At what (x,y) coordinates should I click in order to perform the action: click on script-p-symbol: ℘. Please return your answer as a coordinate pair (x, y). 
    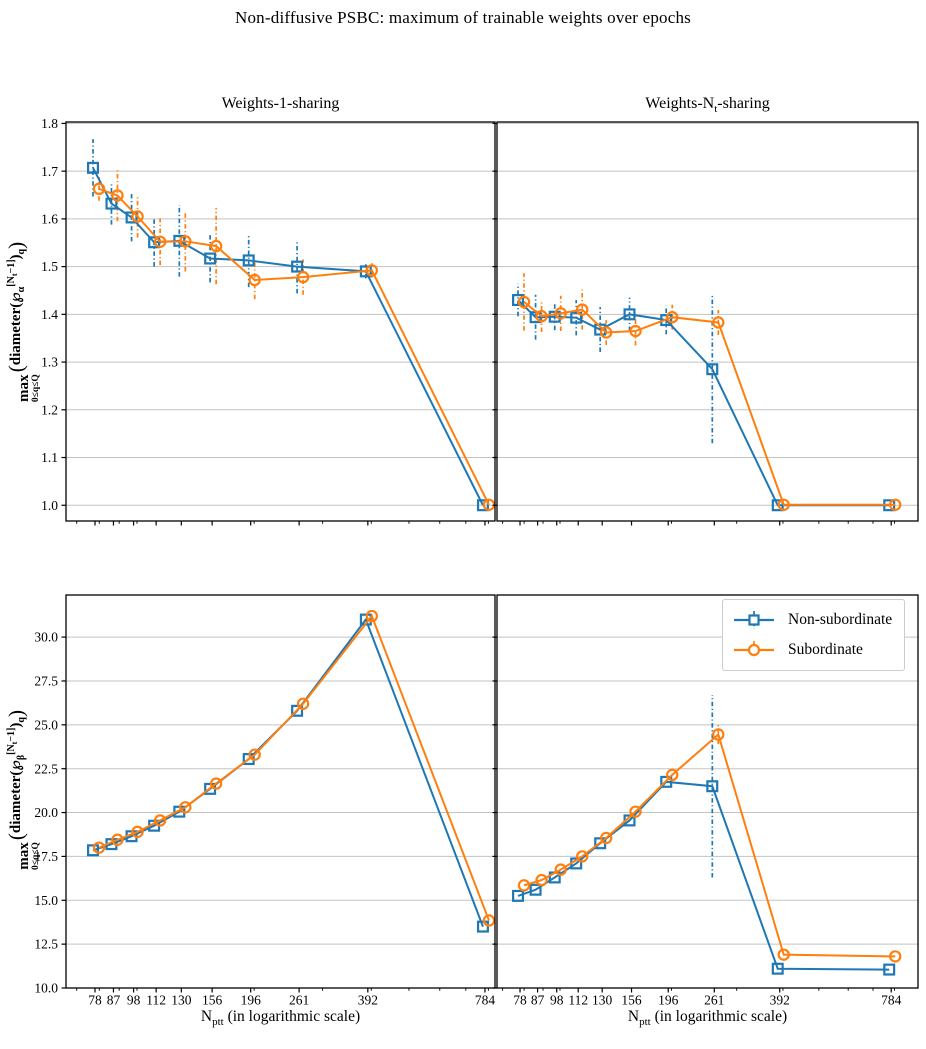
    Looking at the image, I should click on (14, 765).